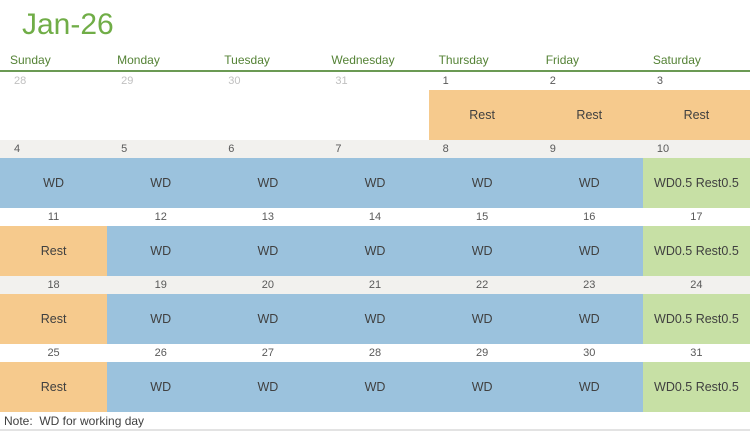 The width and height of the screenshot is (750, 431). What do you see at coordinates (68, 24) in the screenshot?
I see `page-title: Jan-26` at bounding box center [68, 24].